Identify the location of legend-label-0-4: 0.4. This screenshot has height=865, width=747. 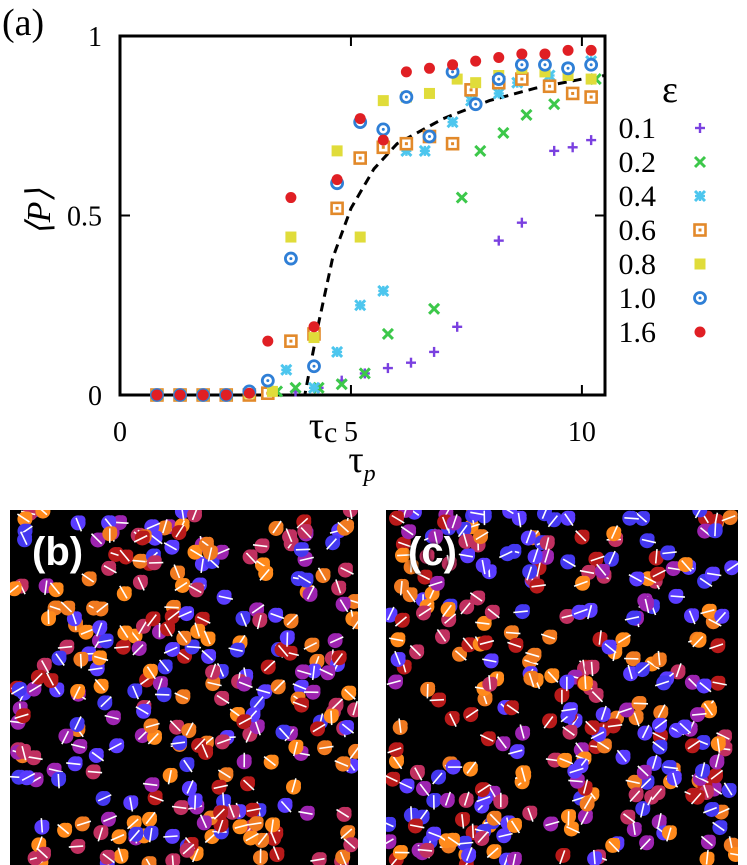
(638, 196).